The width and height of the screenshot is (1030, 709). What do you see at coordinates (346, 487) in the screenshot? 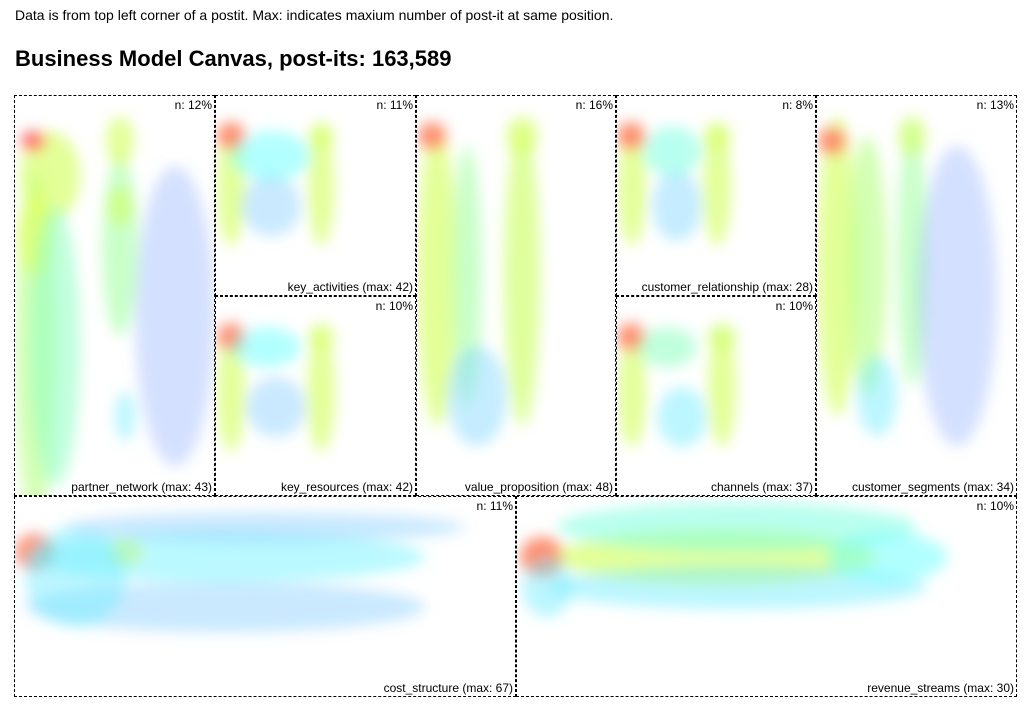
I see `panel-name-label: key_resources (max: 42)` at bounding box center [346, 487].